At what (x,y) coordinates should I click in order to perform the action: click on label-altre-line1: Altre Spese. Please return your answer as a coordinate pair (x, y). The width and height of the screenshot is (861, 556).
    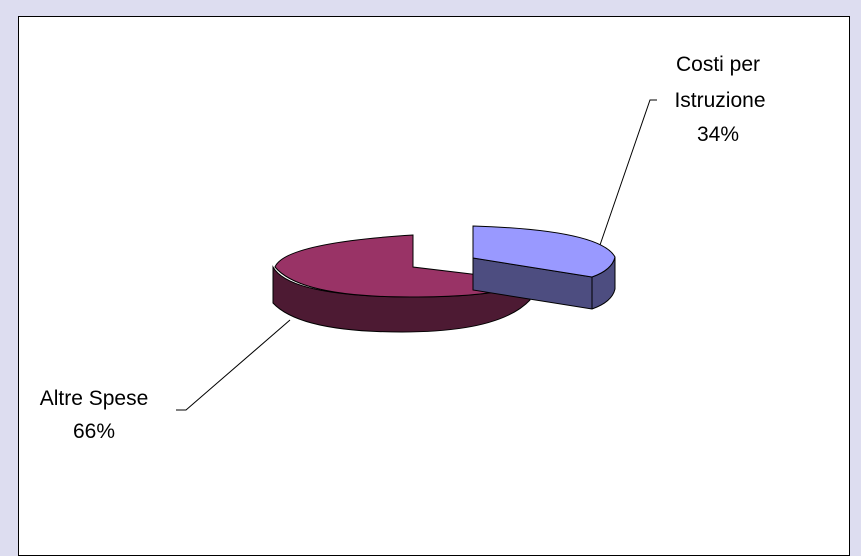
    Looking at the image, I should click on (94, 398).